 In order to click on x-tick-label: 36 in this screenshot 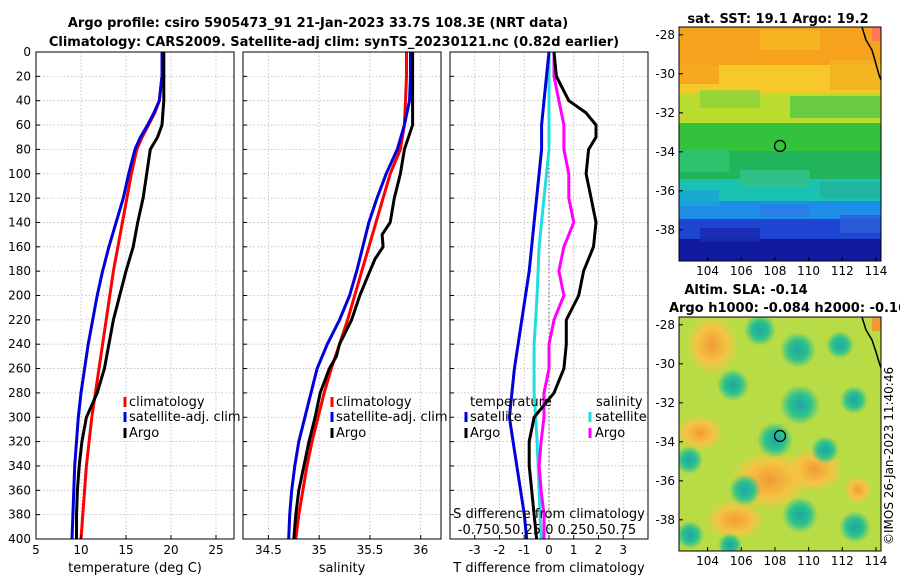, I will do `click(420, 550)`.